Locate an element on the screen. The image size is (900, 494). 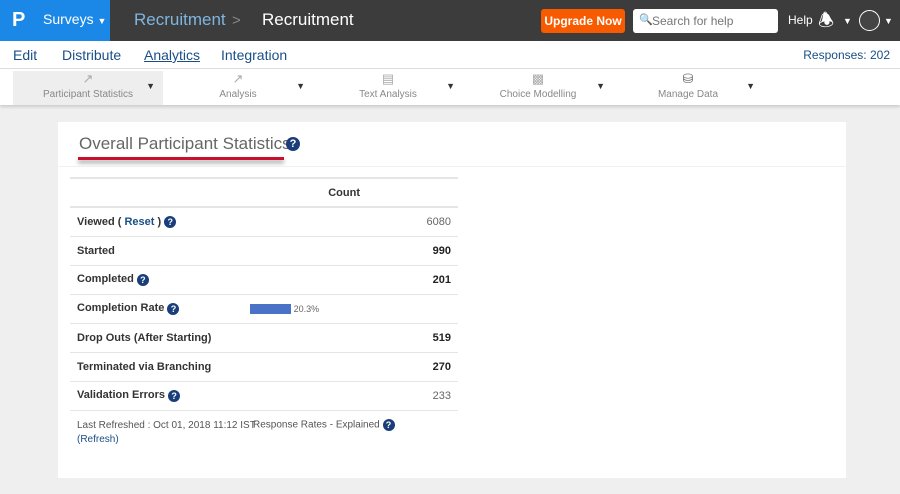
column-header-count: Count is located at coordinates (305, 192).